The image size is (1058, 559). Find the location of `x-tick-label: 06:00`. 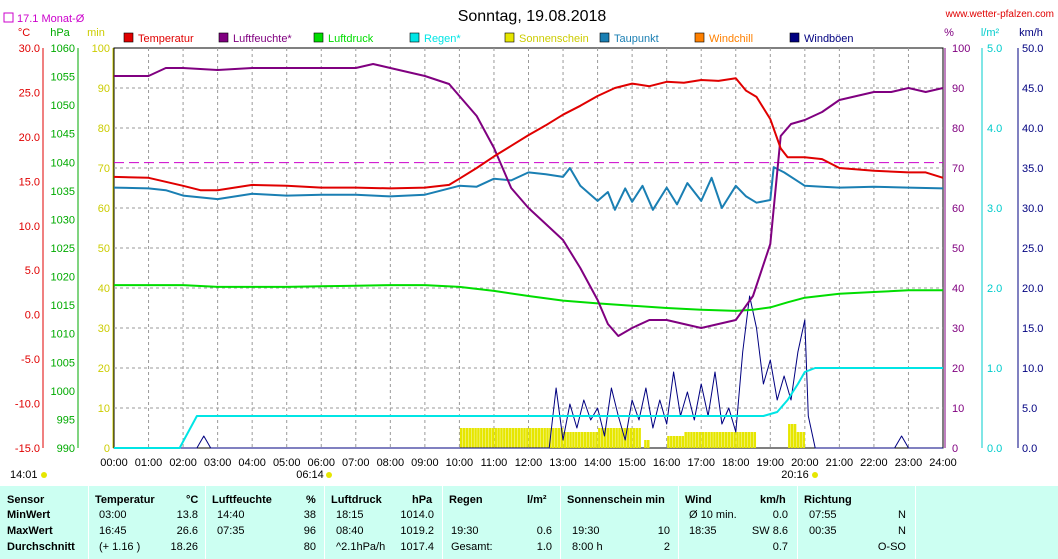

x-tick-label: 06:00 is located at coordinates (321, 463).